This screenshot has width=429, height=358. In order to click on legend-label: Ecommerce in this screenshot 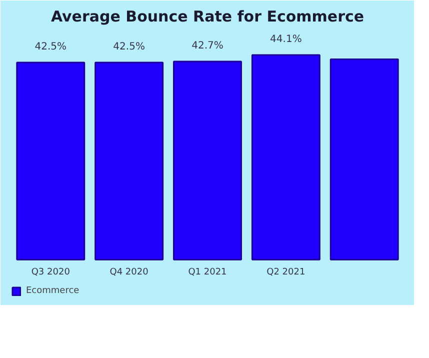, I will do `click(53, 291)`.